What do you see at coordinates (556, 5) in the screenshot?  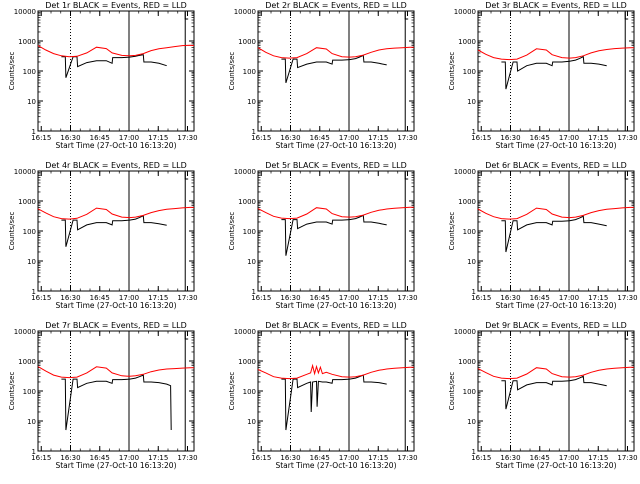 I see `panel-title: Det 3r BLACK = Events, RED = LLD` at bounding box center [556, 5].